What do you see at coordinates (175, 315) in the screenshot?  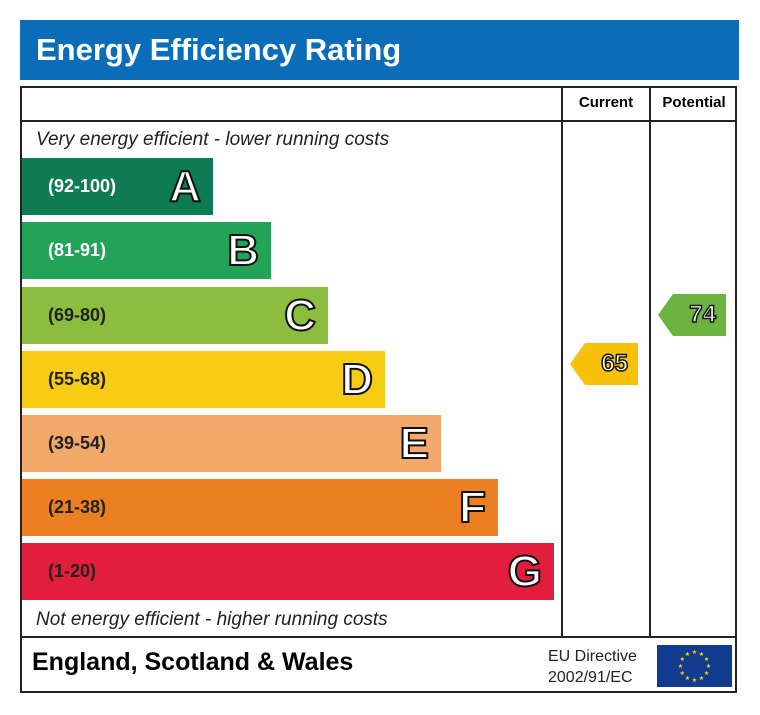 I see `band-bar-c: (69-80) C` at bounding box center [175, 315].